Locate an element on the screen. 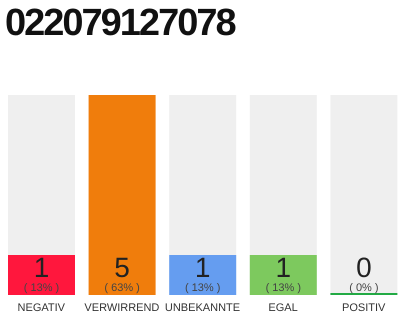 The image size is (410, 320). x-tick-label: NEGATIV is located at coordinates (42, 308).